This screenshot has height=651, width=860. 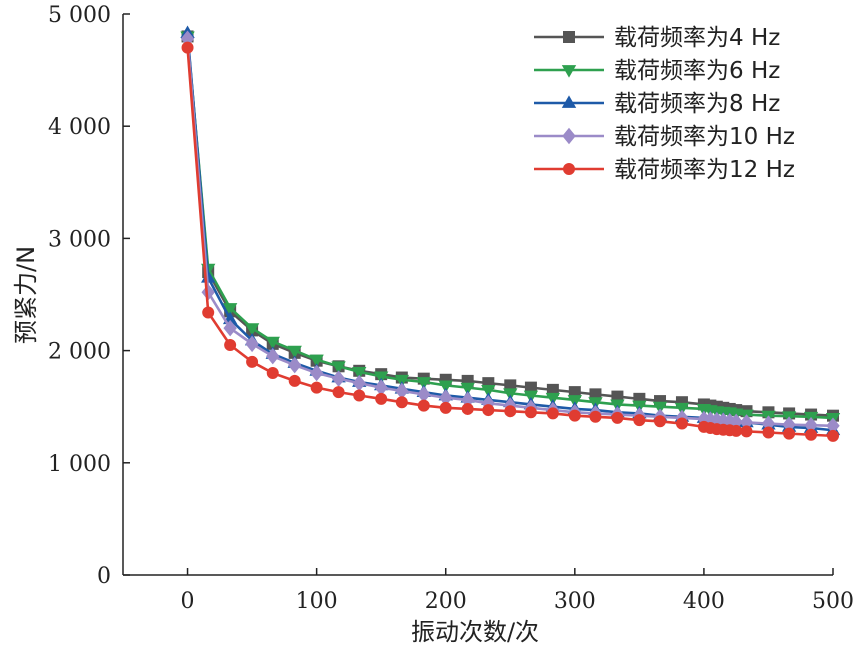 What do you see at coordinates (79, 464) in the screenshot?
I see `y-tick-label: 1 000` at bounding box center [79, 464].